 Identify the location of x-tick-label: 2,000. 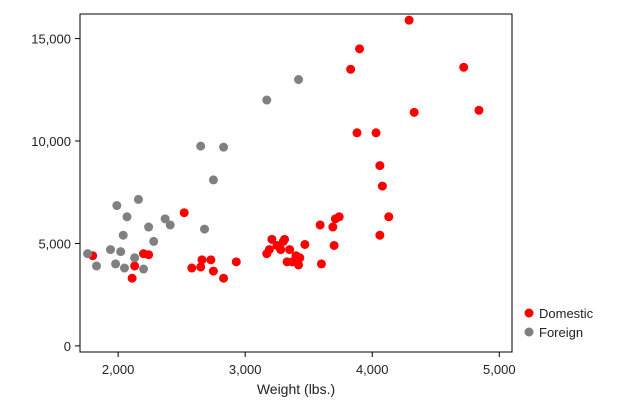
(118, 369).